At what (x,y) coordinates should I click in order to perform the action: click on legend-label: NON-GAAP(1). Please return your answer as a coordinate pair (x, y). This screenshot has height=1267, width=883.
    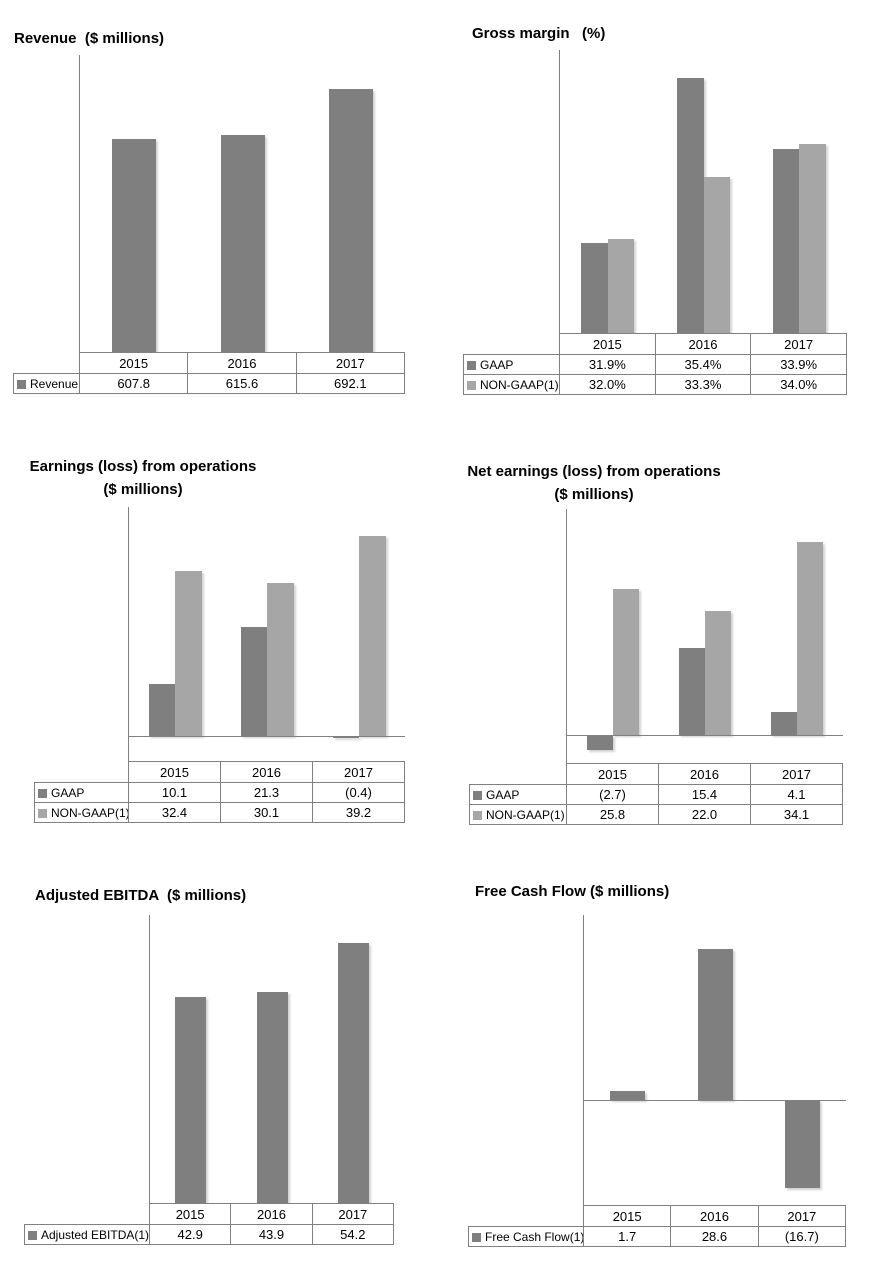
    Looking at the image, I should click on (90, 812).